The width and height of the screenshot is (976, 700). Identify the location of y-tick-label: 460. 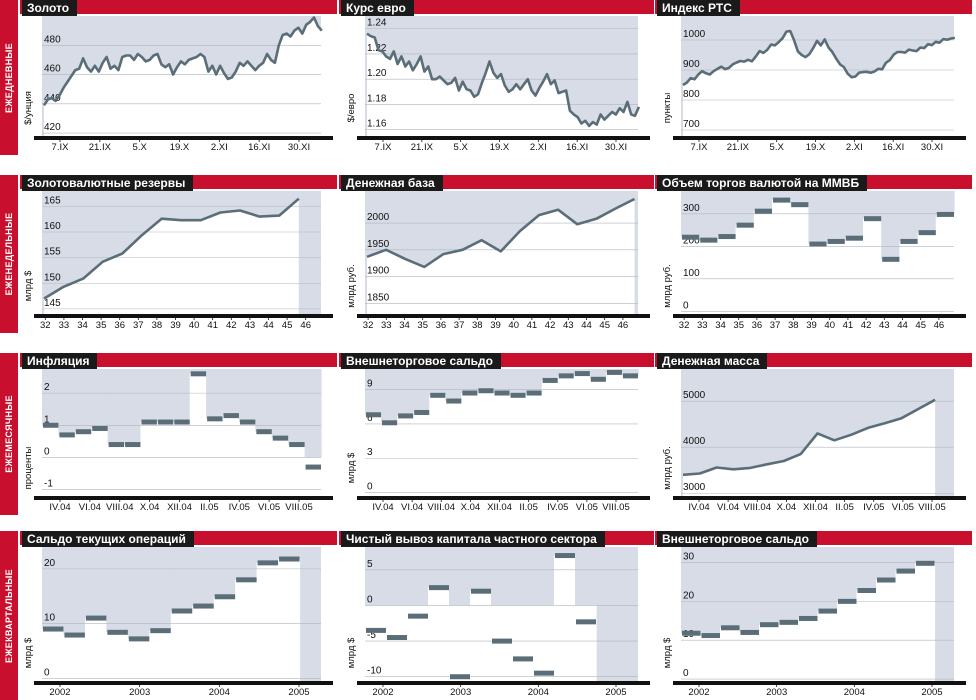
(52, 69).